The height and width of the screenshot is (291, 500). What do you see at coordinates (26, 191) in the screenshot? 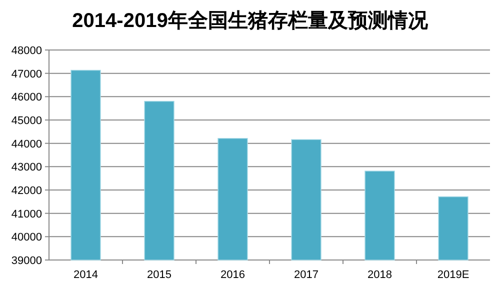
I see `y-tick-label: 42000` at bounding box center [26, 191].